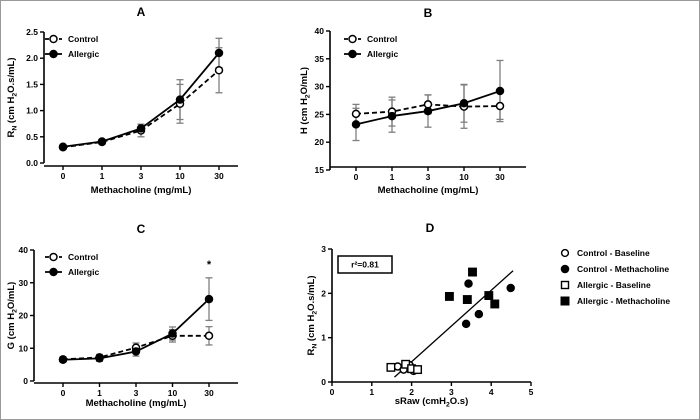  What do you see at coordinates (488, 304) in the screenshot?
I see `scatter-series-control-methacholine` at bounding box center [488, 304].